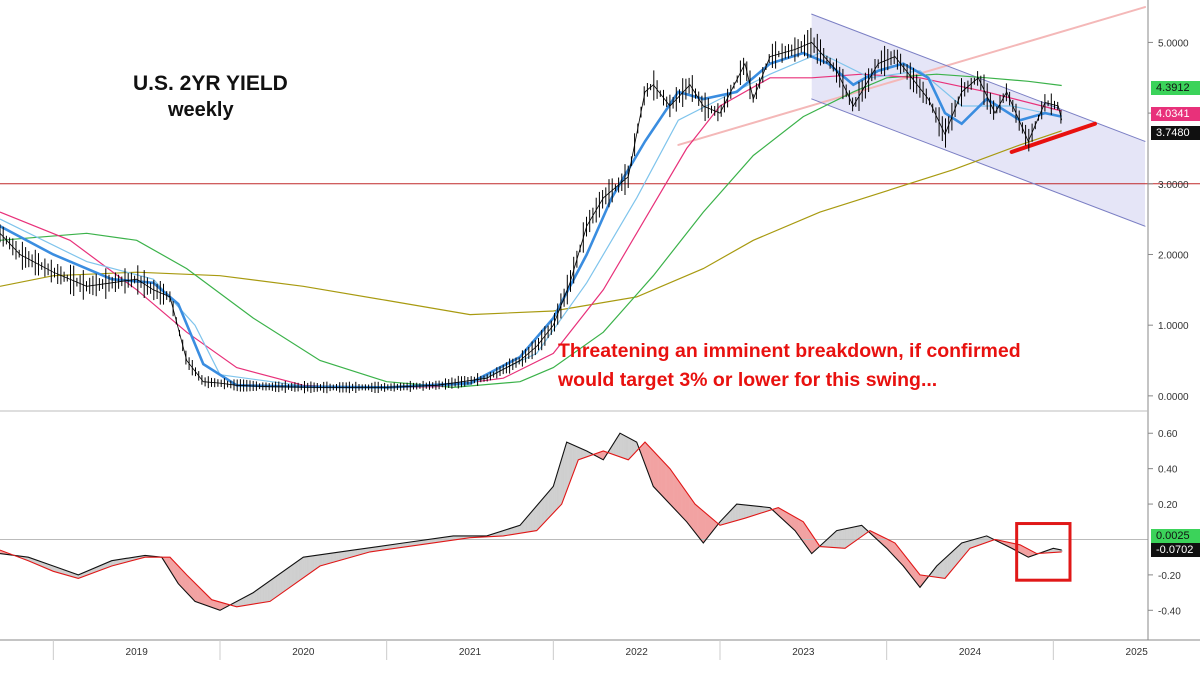 Image resolution: width=1200 pixels, height=675 pixels. Describe the element at coordinates (137, 652) in the screenshot. I see `x-tick-label: 2019` at that location.